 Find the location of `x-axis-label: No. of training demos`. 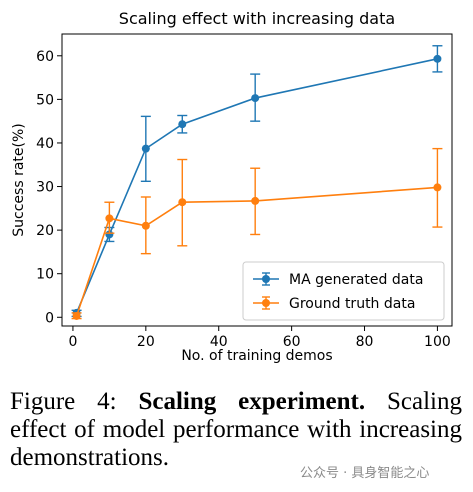

x-axis-label: No. of training demos is located at coordinates (256, 356).